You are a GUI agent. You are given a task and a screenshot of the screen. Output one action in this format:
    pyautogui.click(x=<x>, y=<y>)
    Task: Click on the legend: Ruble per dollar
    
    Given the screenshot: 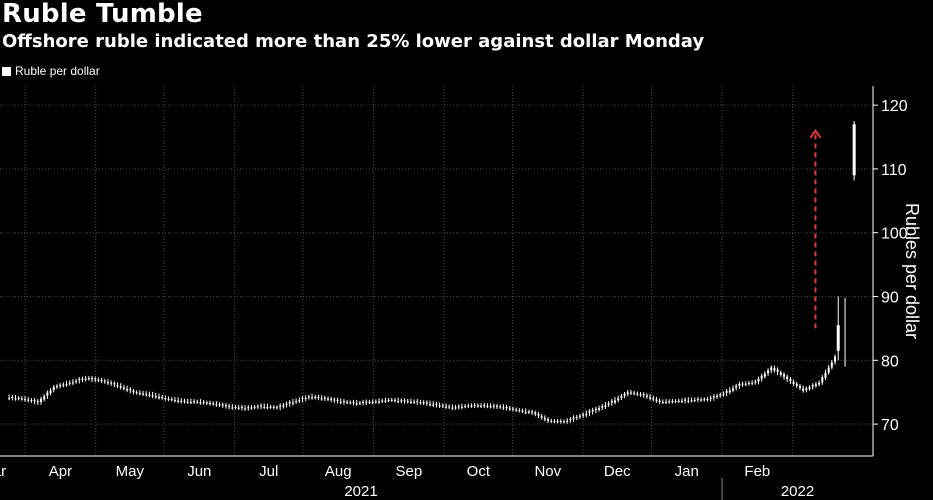 What is the action you would take?
    pyautogui.click(x=51, y=71)
    